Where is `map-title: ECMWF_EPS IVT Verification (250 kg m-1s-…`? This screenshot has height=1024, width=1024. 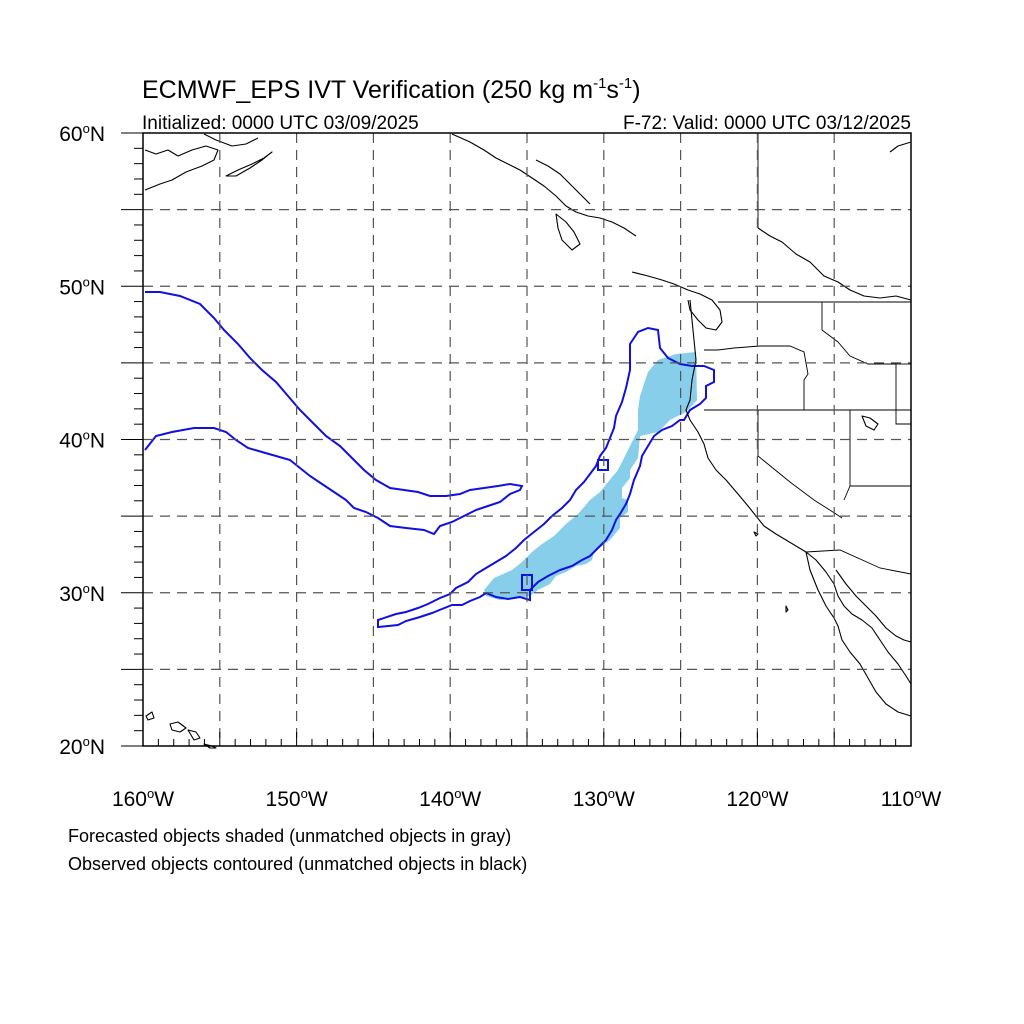 map-title: ECMWF_EPS IVT Verification (250 kg m-1s-… is located at coordinates (391, 89).